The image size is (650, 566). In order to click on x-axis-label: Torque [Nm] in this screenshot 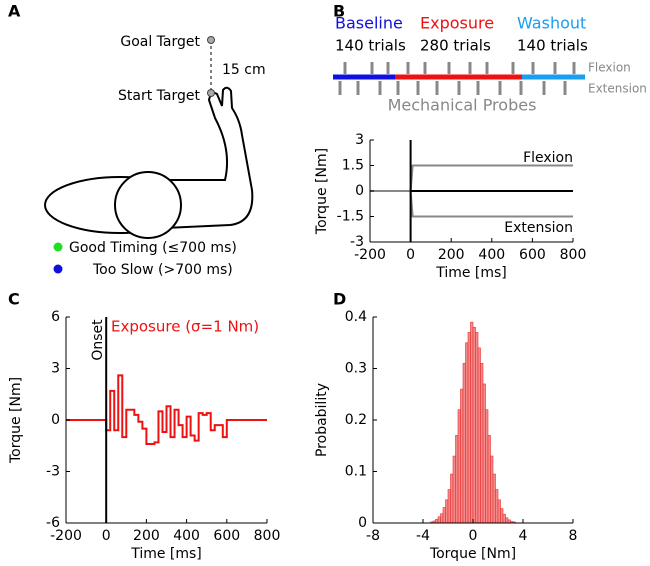, I will do `click(472, 554)`.